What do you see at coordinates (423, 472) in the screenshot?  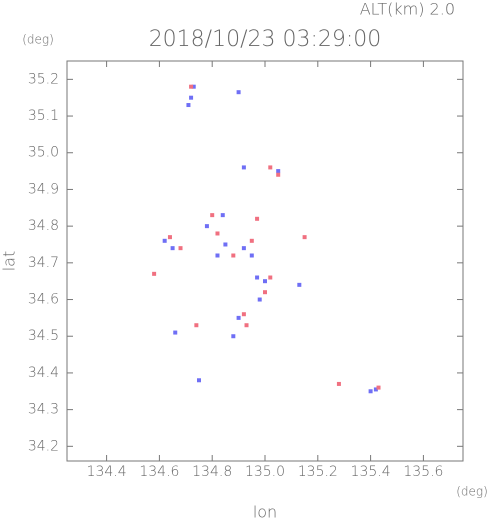 I see `x-tick-label: 135.6` at bounding box center [423, 472].